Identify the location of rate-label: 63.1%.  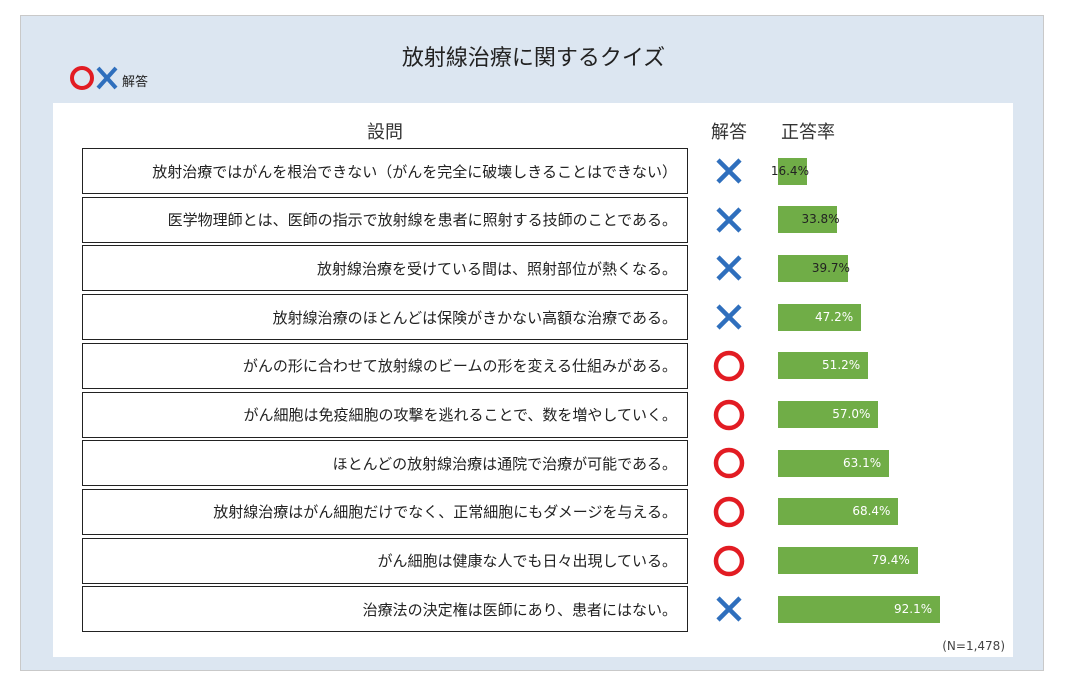
(862, 462).